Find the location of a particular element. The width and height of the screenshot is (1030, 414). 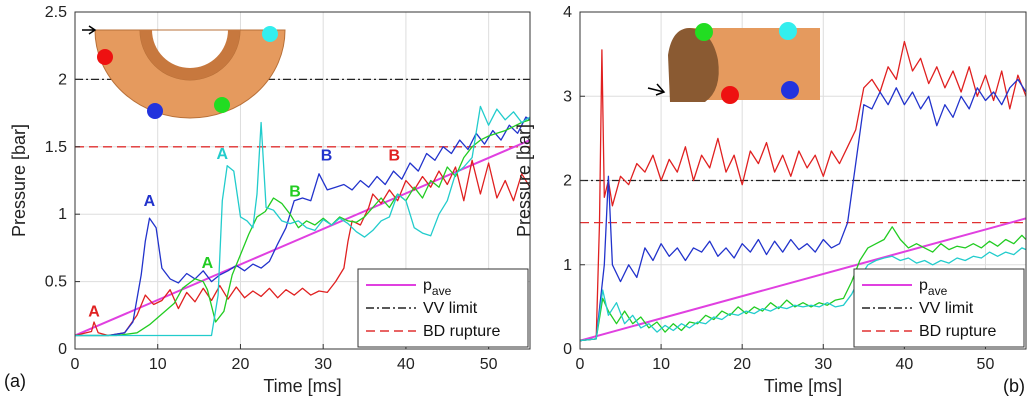

inset-a-vessel is located at coordinates (184, 72).